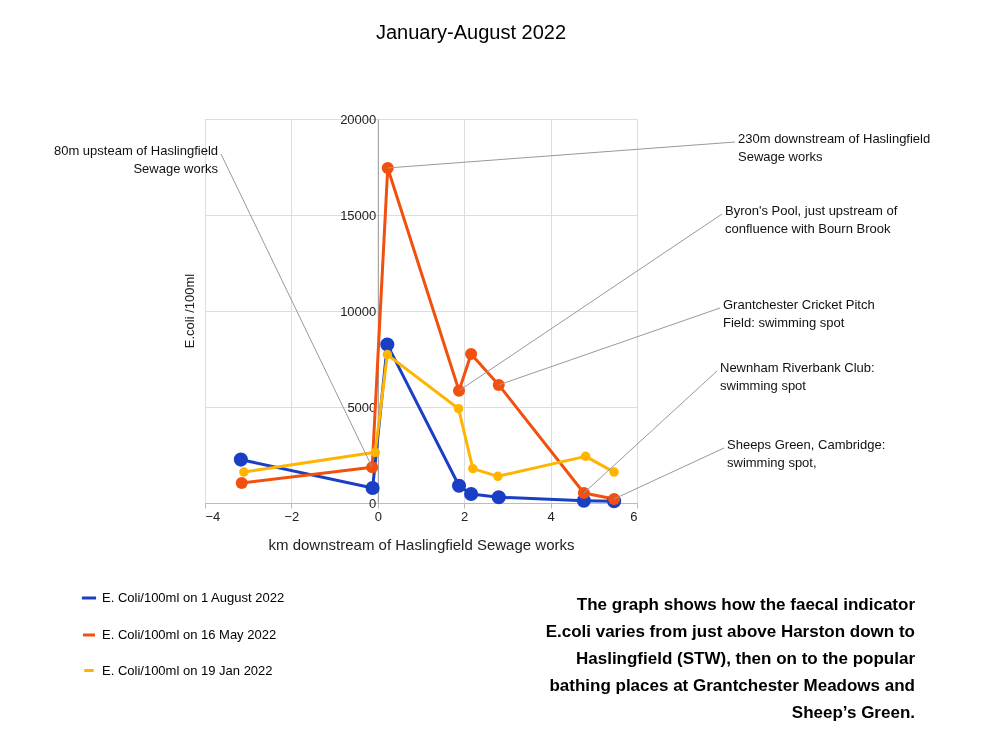  Describe the element at coordinates (292, 516) in the screenshot. I see `x-tick-label: −2` at that location.